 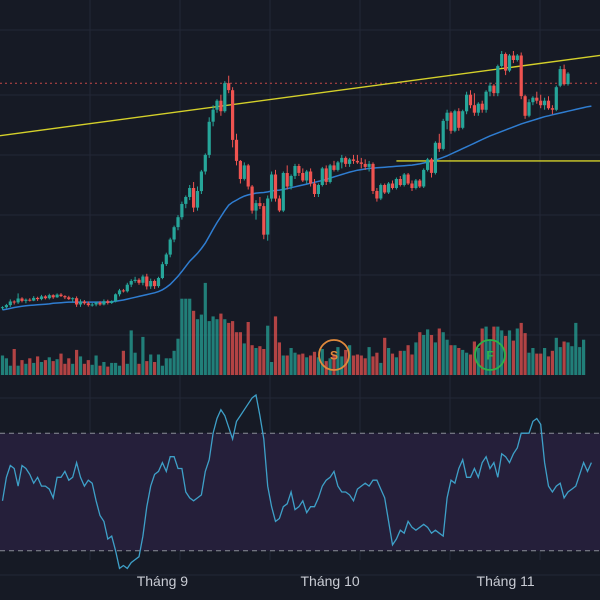 What do you see at coordinates (300, 95) in the screenshot?
I see `rising-trendline` at bounding box center [300, 95].